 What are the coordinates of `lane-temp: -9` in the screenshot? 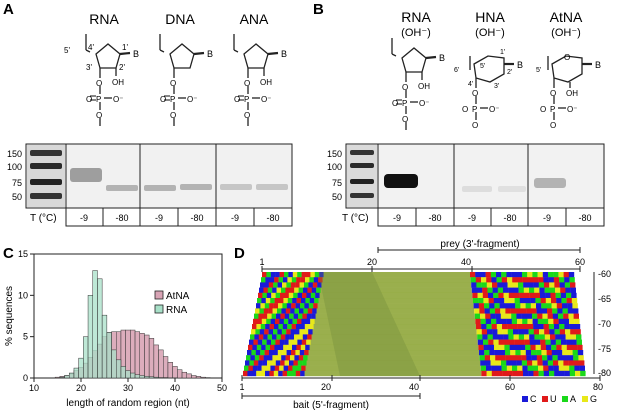 It's located at (472, 218).